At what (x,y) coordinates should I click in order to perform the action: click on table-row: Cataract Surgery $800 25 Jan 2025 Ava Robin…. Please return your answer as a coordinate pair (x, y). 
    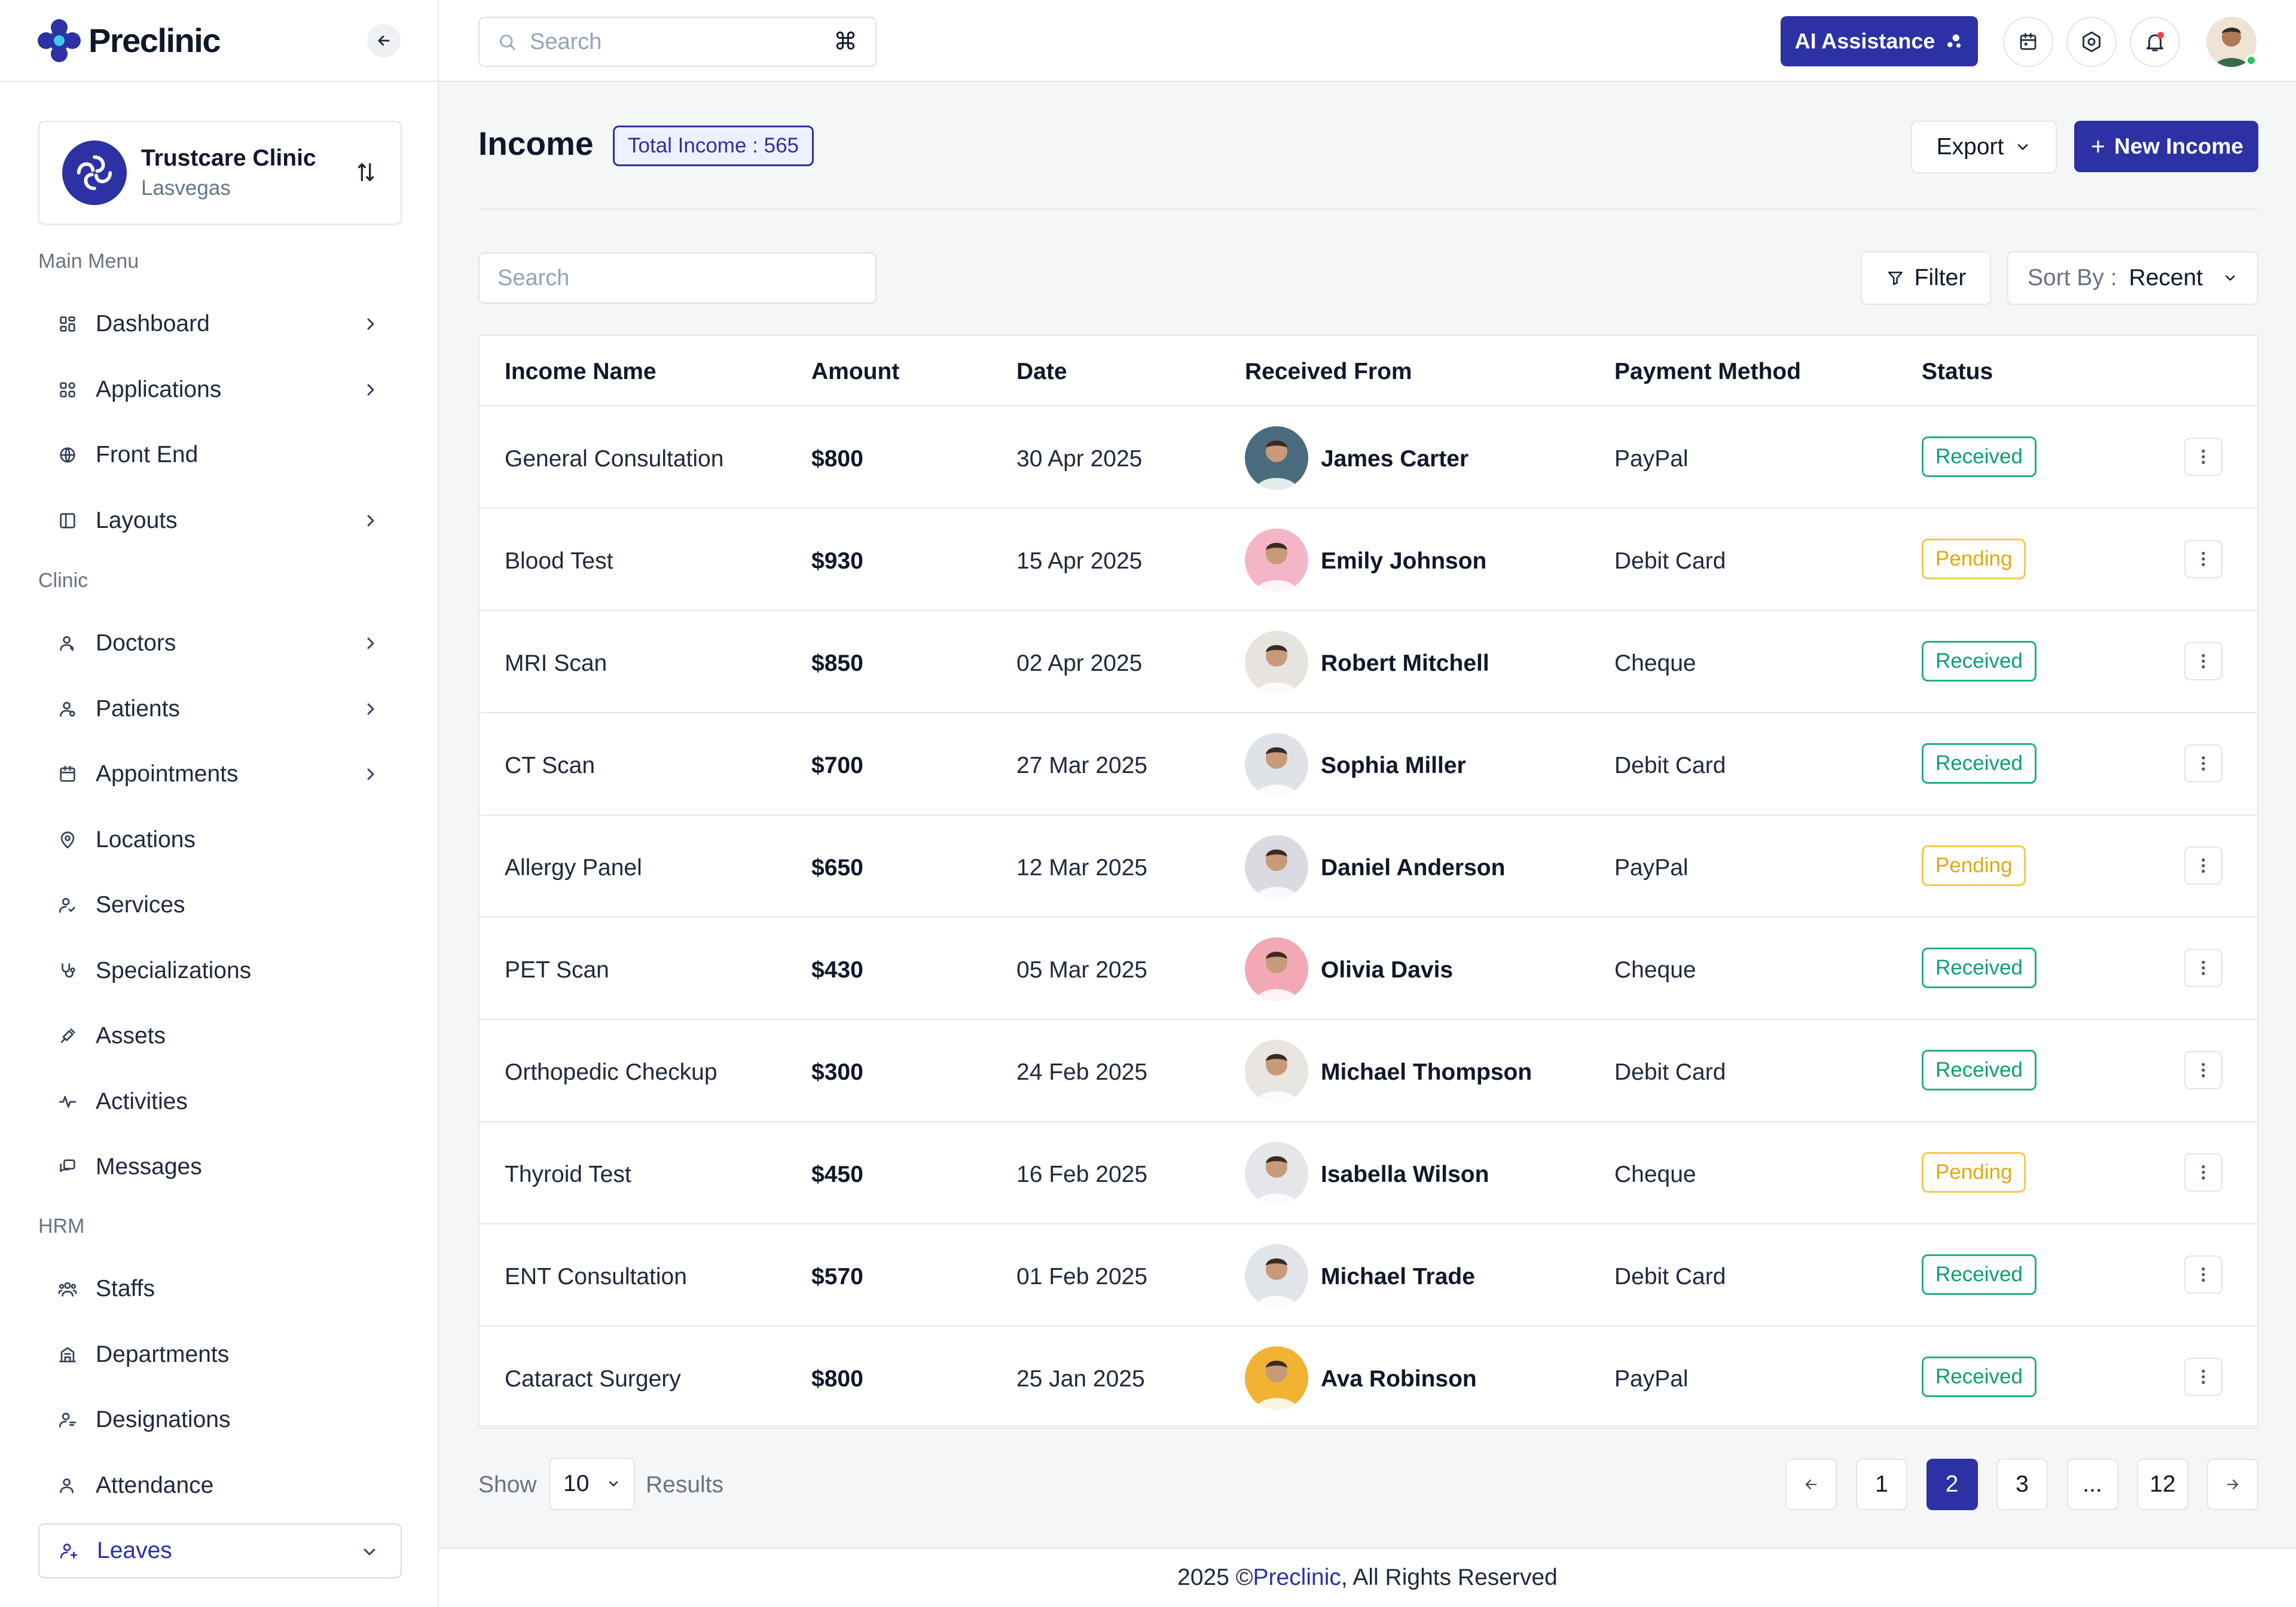
    Looking at the image, I should click on (1368, 1378).